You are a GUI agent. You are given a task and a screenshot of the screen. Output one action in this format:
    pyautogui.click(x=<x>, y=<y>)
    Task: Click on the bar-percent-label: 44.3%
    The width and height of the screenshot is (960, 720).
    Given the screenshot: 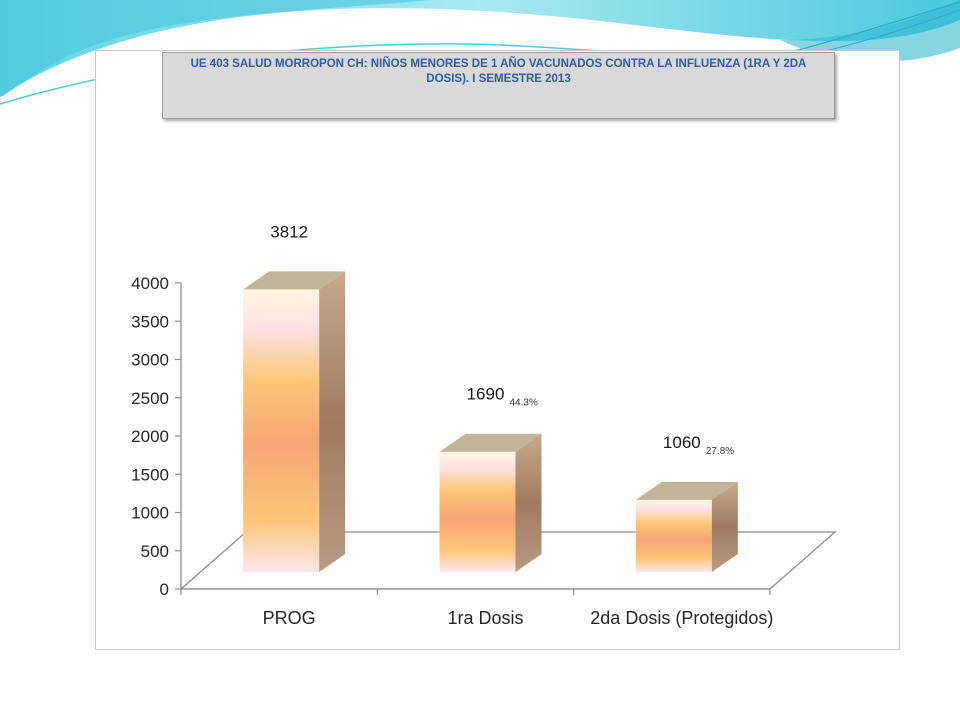 What is the action you would take?
    pyautogui.click(x=524, y=403)
    